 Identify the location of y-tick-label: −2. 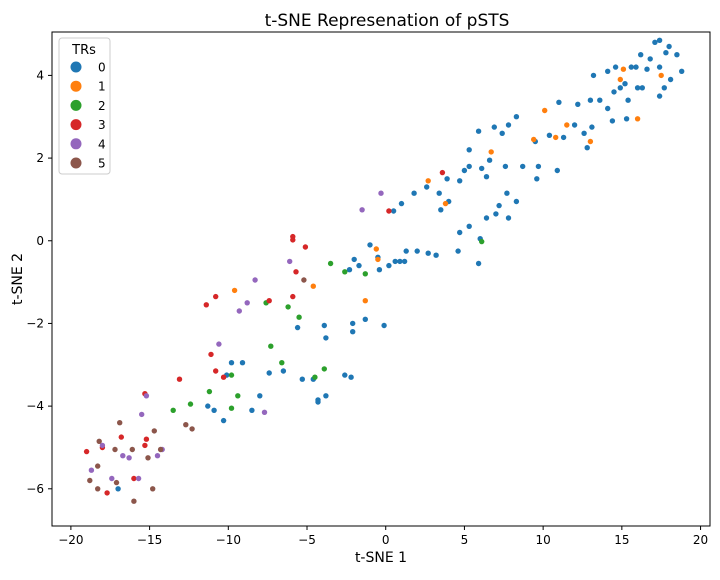
(35, 323).